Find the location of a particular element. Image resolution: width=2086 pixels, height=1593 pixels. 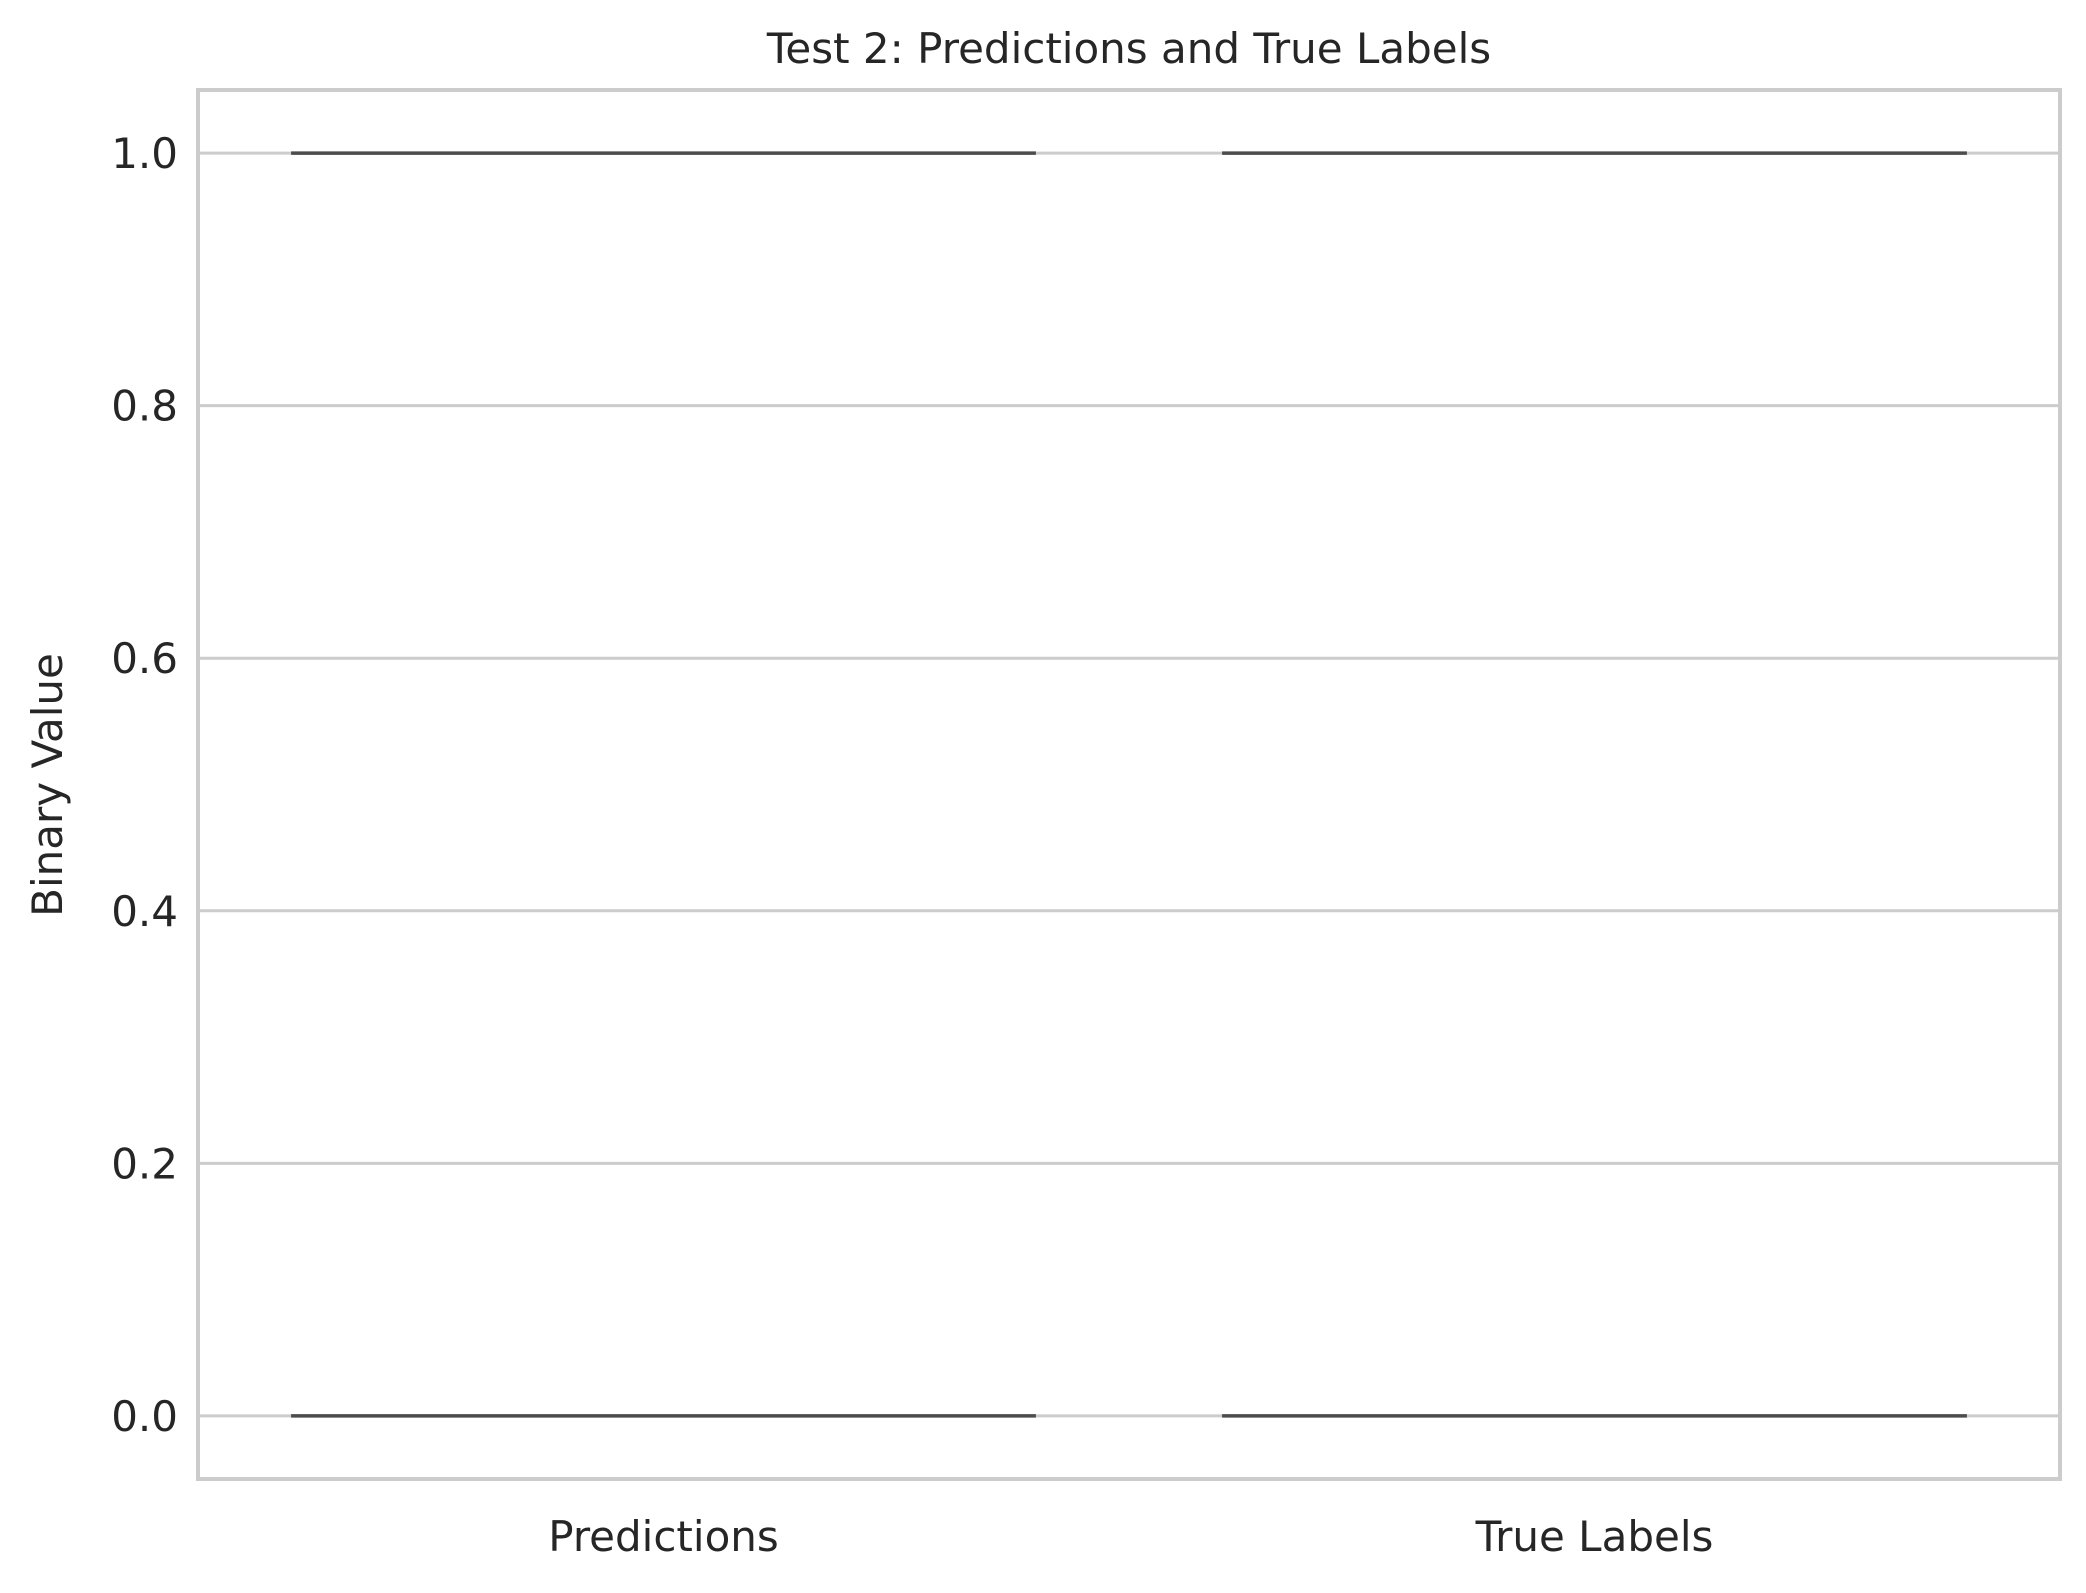

x-tick-label: True Labels is located at coordinates (1594, 1536).